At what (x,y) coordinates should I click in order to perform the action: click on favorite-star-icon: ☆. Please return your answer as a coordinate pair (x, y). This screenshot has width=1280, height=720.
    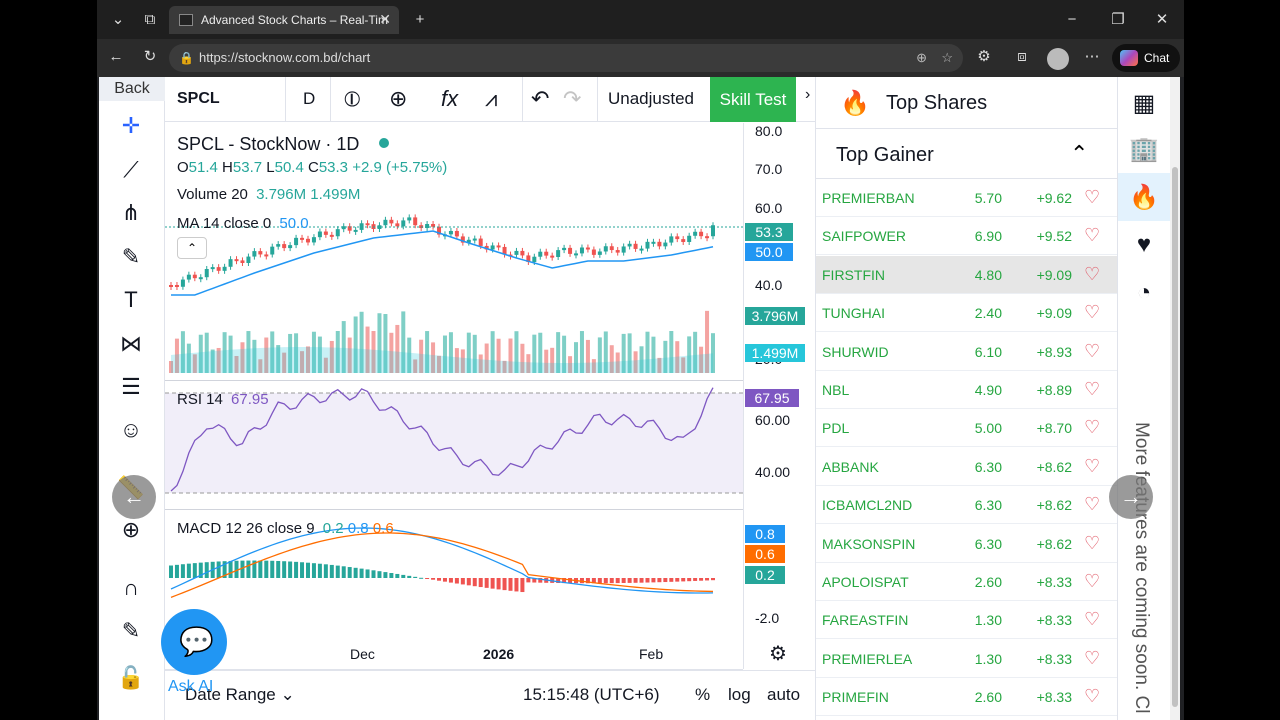
    Looking at the image, I should click on (947, 57).